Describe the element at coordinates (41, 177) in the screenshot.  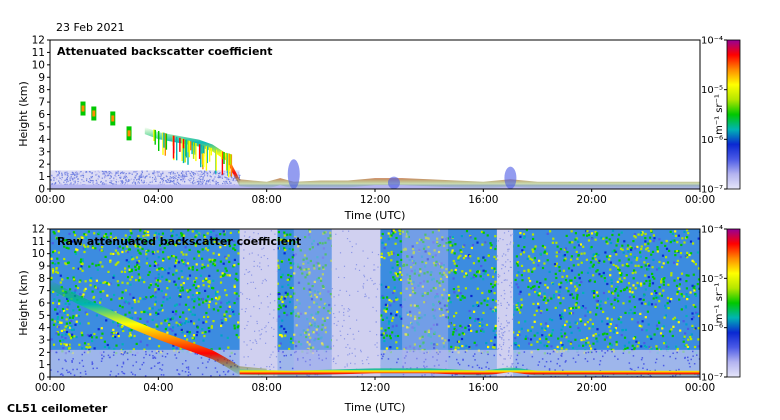
I see `y-tick-label: 1` at that location.